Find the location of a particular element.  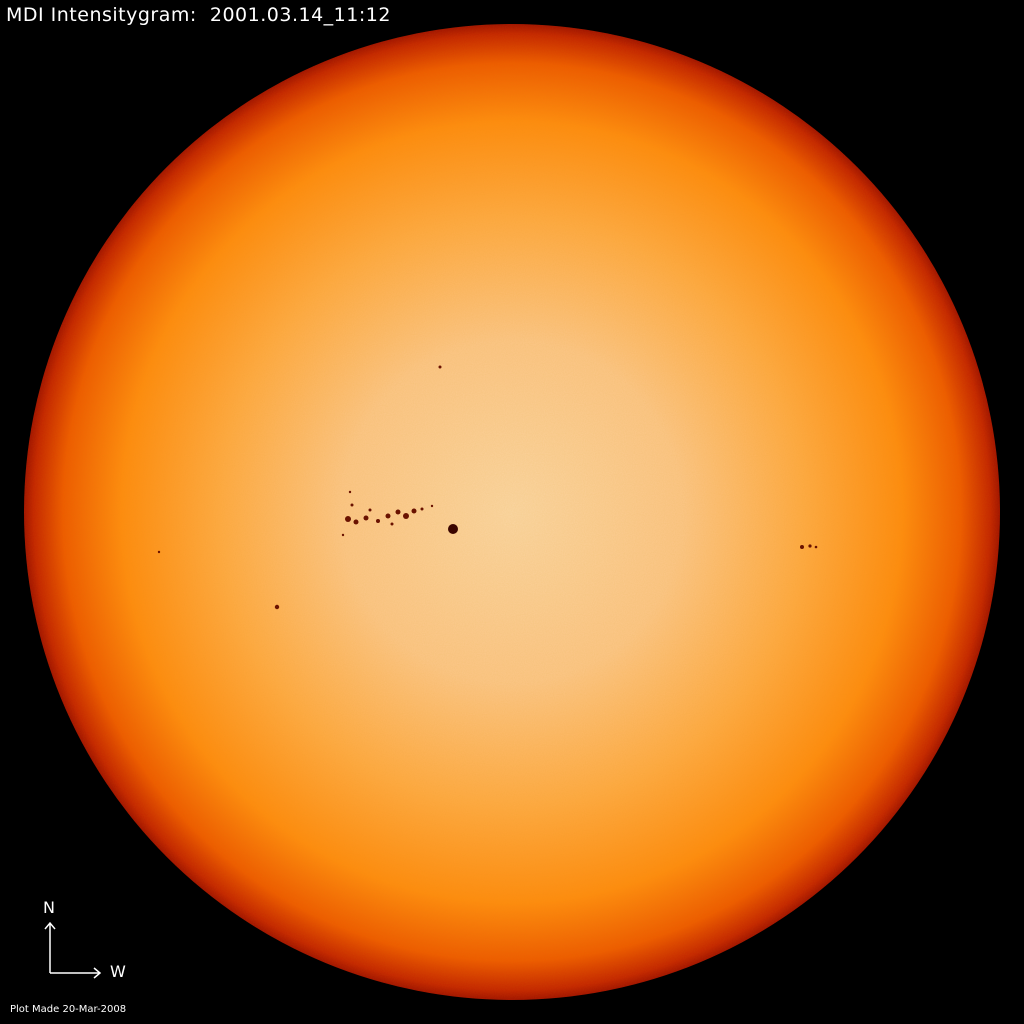

plot-made-caption: Plot Made 20-Mar-2008 is located at coordinates (68, 1009).